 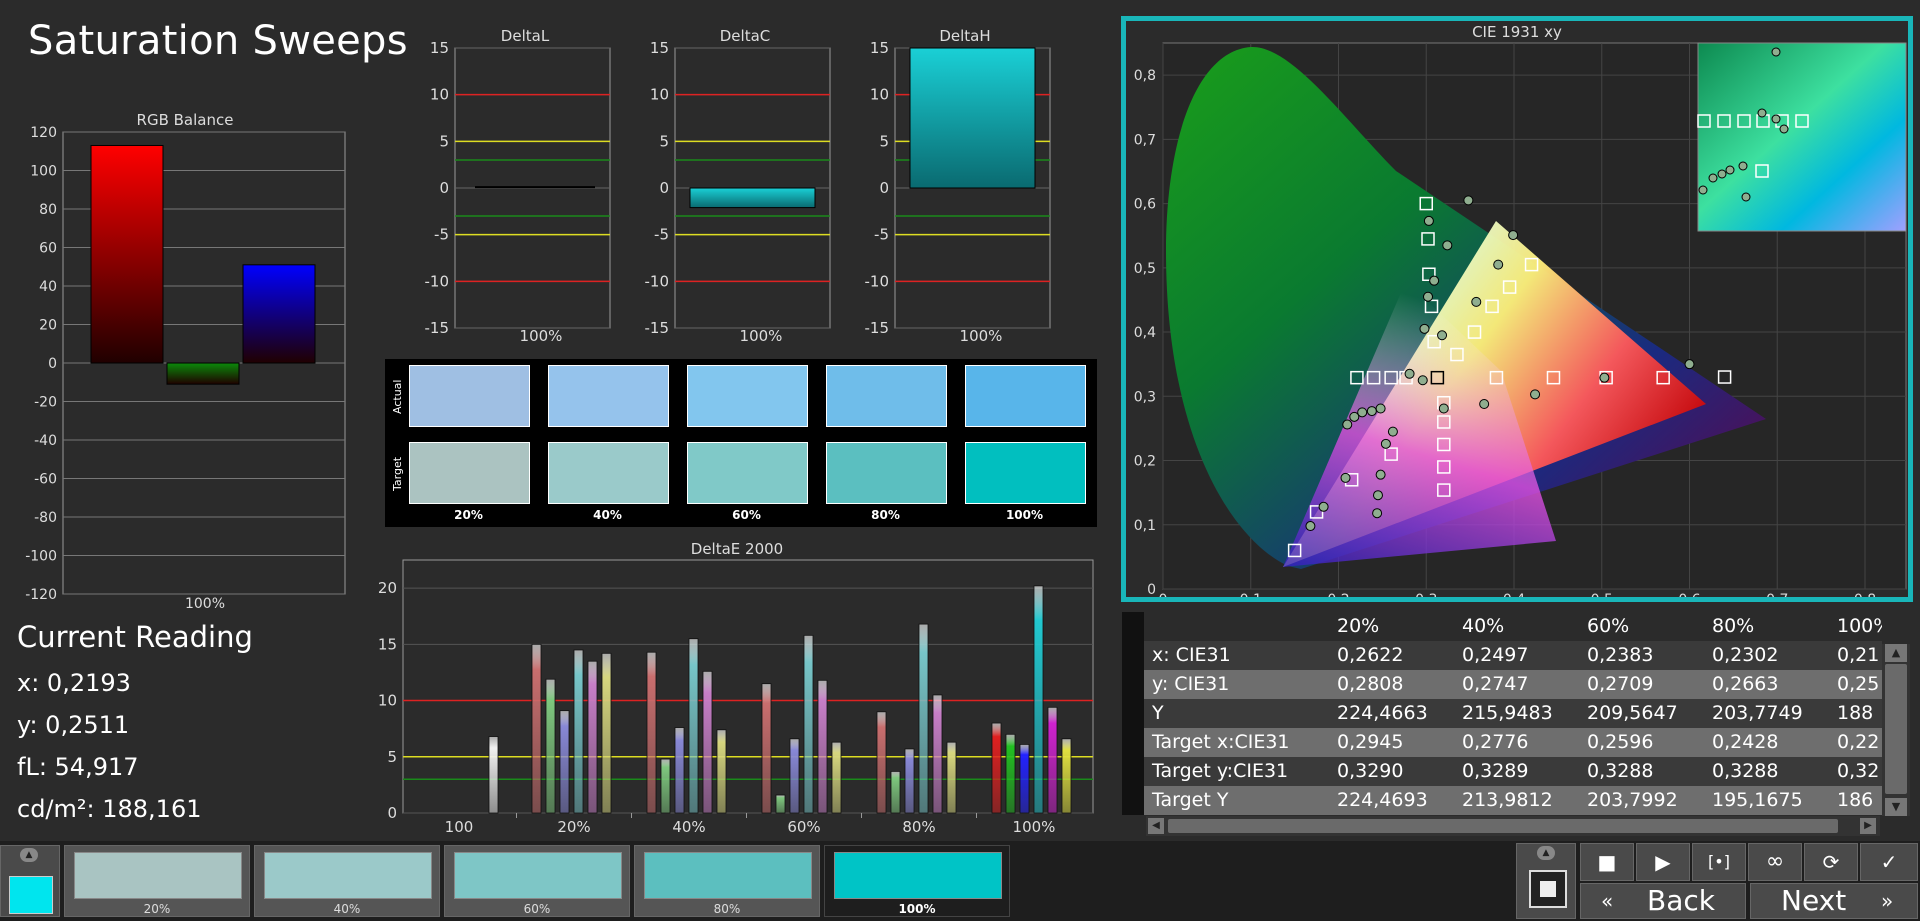 I want to click on rgb-ytick: -80, so click(x=45, y=518).